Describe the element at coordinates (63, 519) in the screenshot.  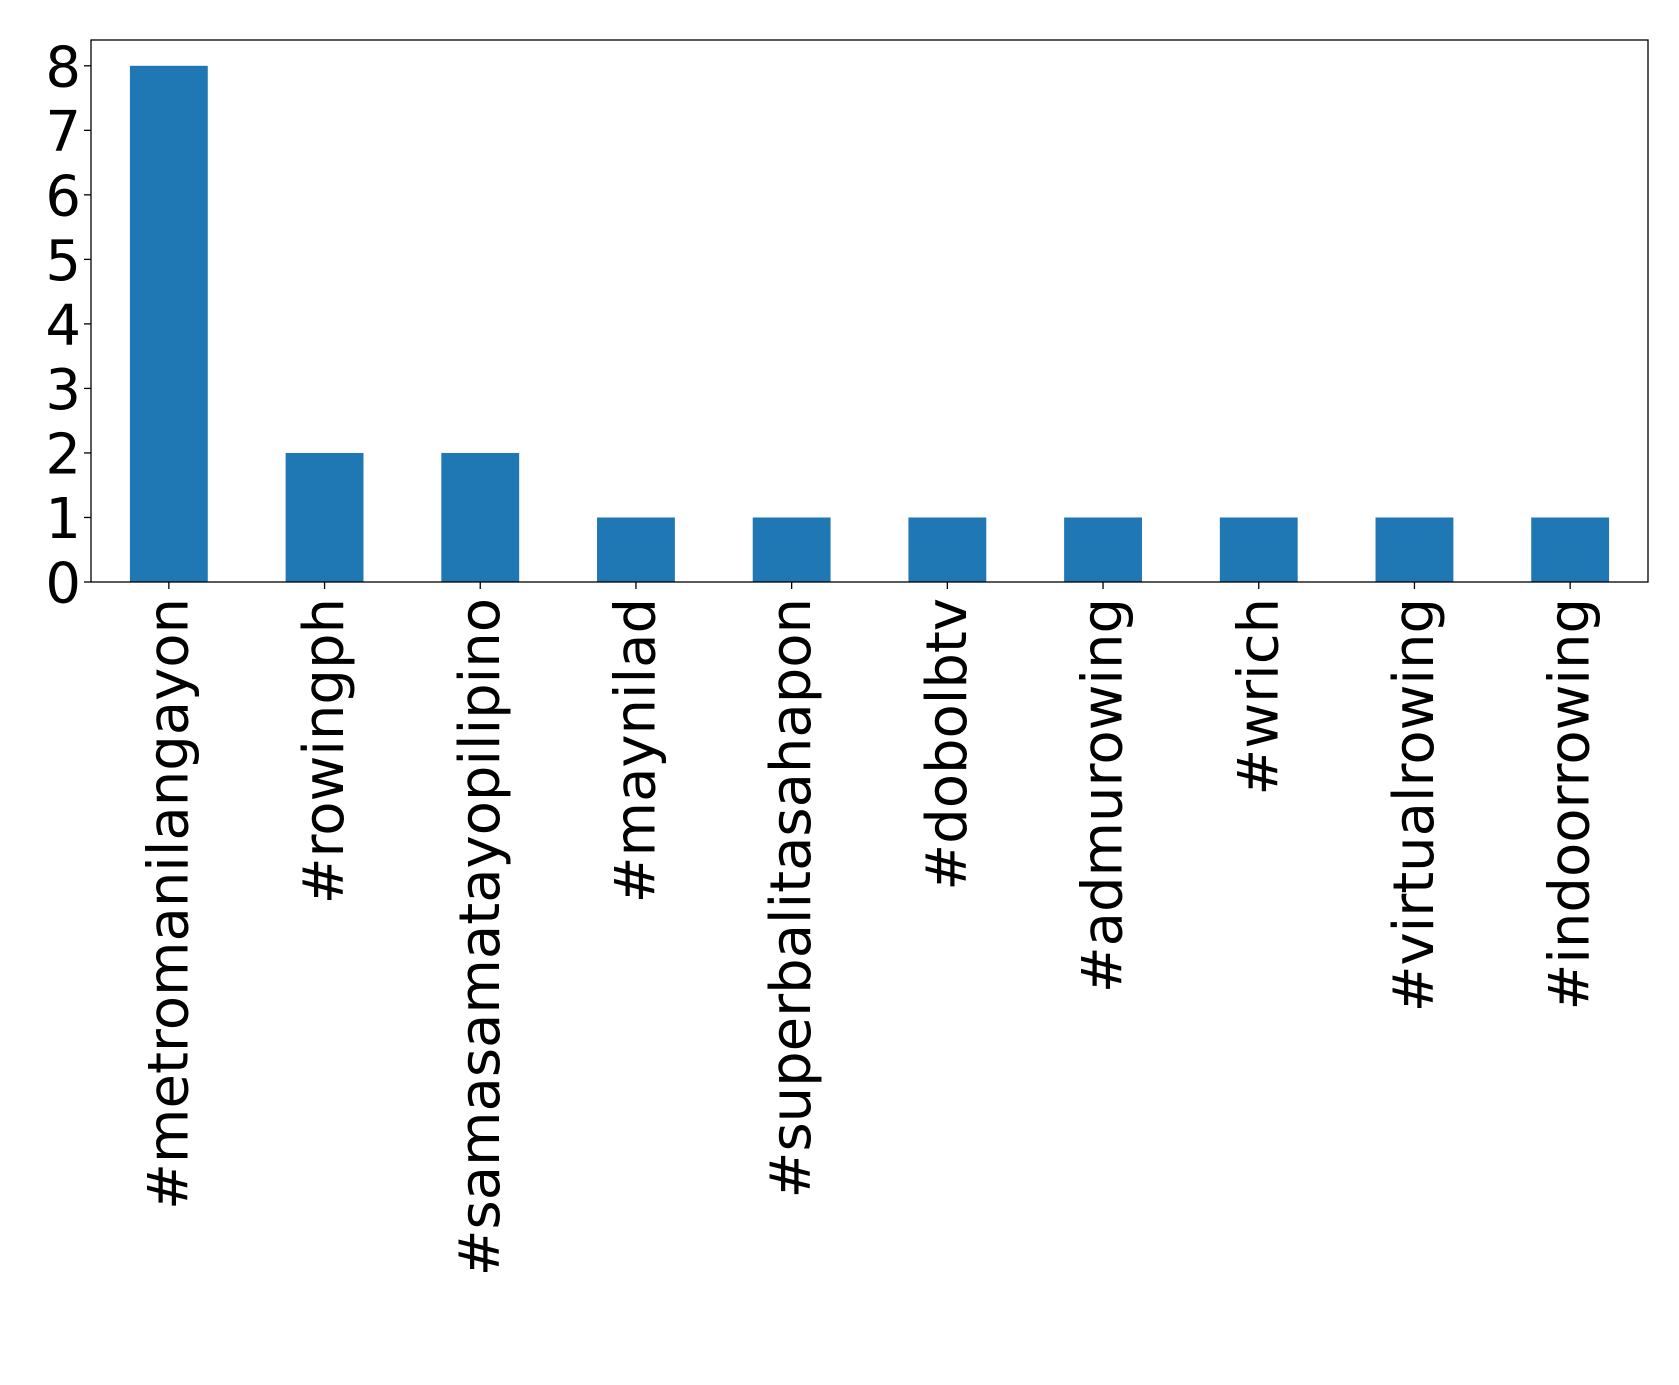
I see `y-tick-label: 1` at that location.